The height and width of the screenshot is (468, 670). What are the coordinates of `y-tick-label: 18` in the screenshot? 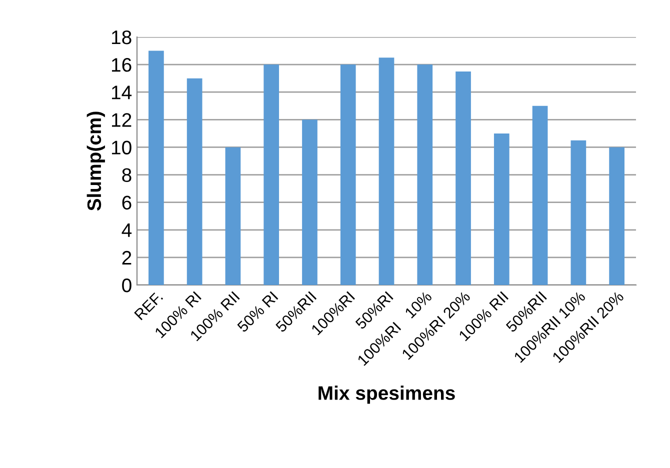 It's located at (122, 37).